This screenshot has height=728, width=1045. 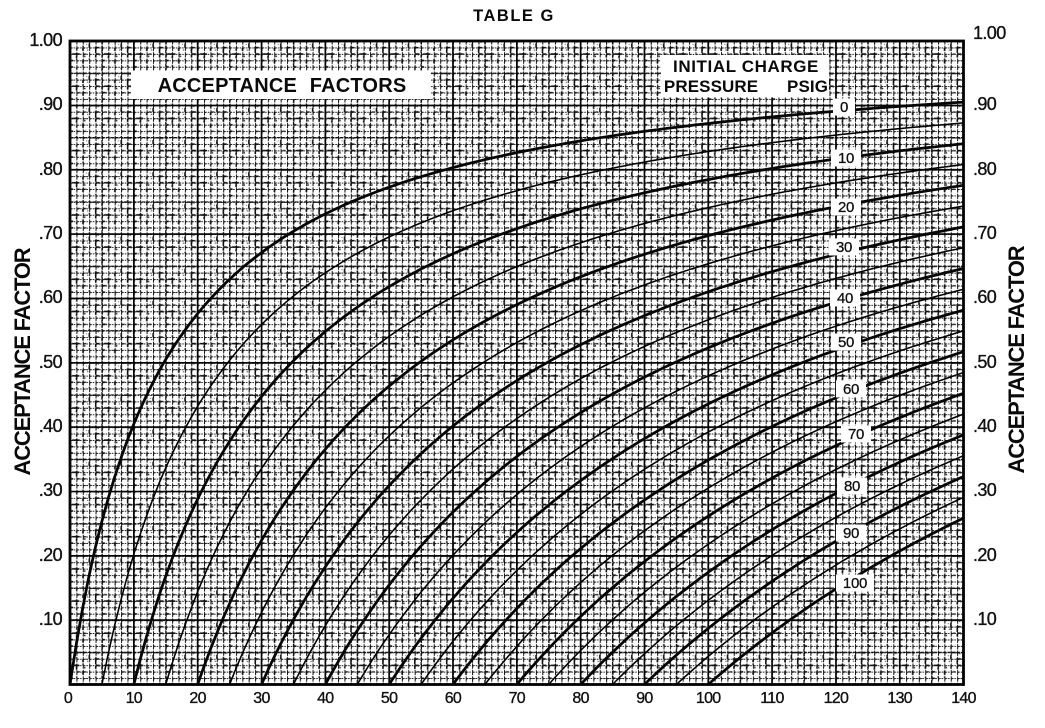 What do you see at coordinates (746, 66) in the screenshot?
I see `svg-text: INITIAL CHARGE` at bounding box center [746, 66].